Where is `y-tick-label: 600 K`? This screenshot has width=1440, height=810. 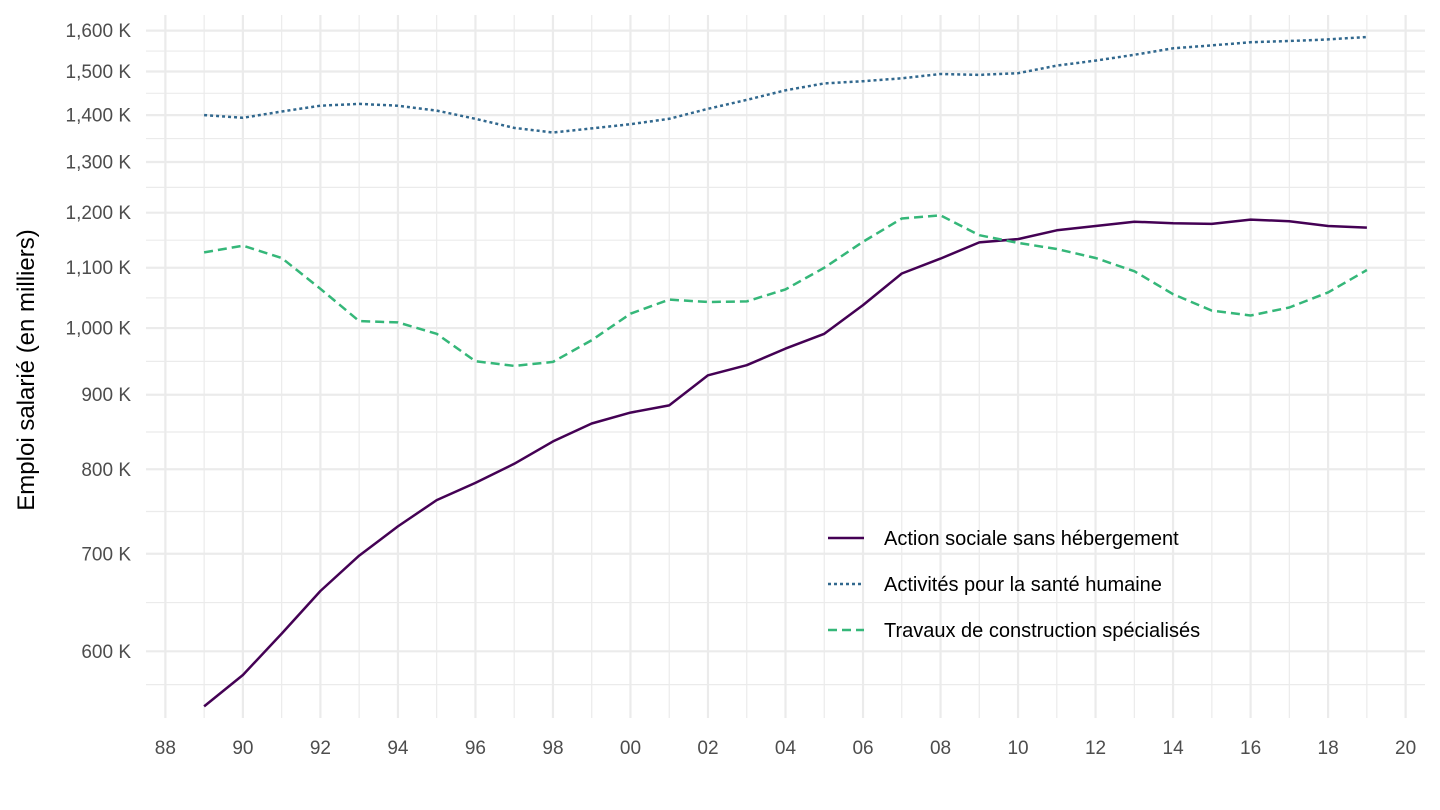
y-tick-label: 600 K is located at coordinates (106, 652).